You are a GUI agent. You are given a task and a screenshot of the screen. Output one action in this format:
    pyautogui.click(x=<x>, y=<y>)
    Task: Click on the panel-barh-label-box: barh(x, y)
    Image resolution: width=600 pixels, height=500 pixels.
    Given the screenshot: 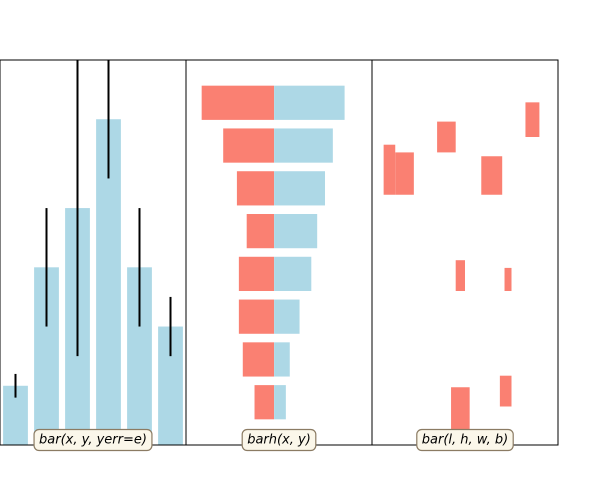 What is the action you would take?
    pyautogui.click(x=279, y=440)
    